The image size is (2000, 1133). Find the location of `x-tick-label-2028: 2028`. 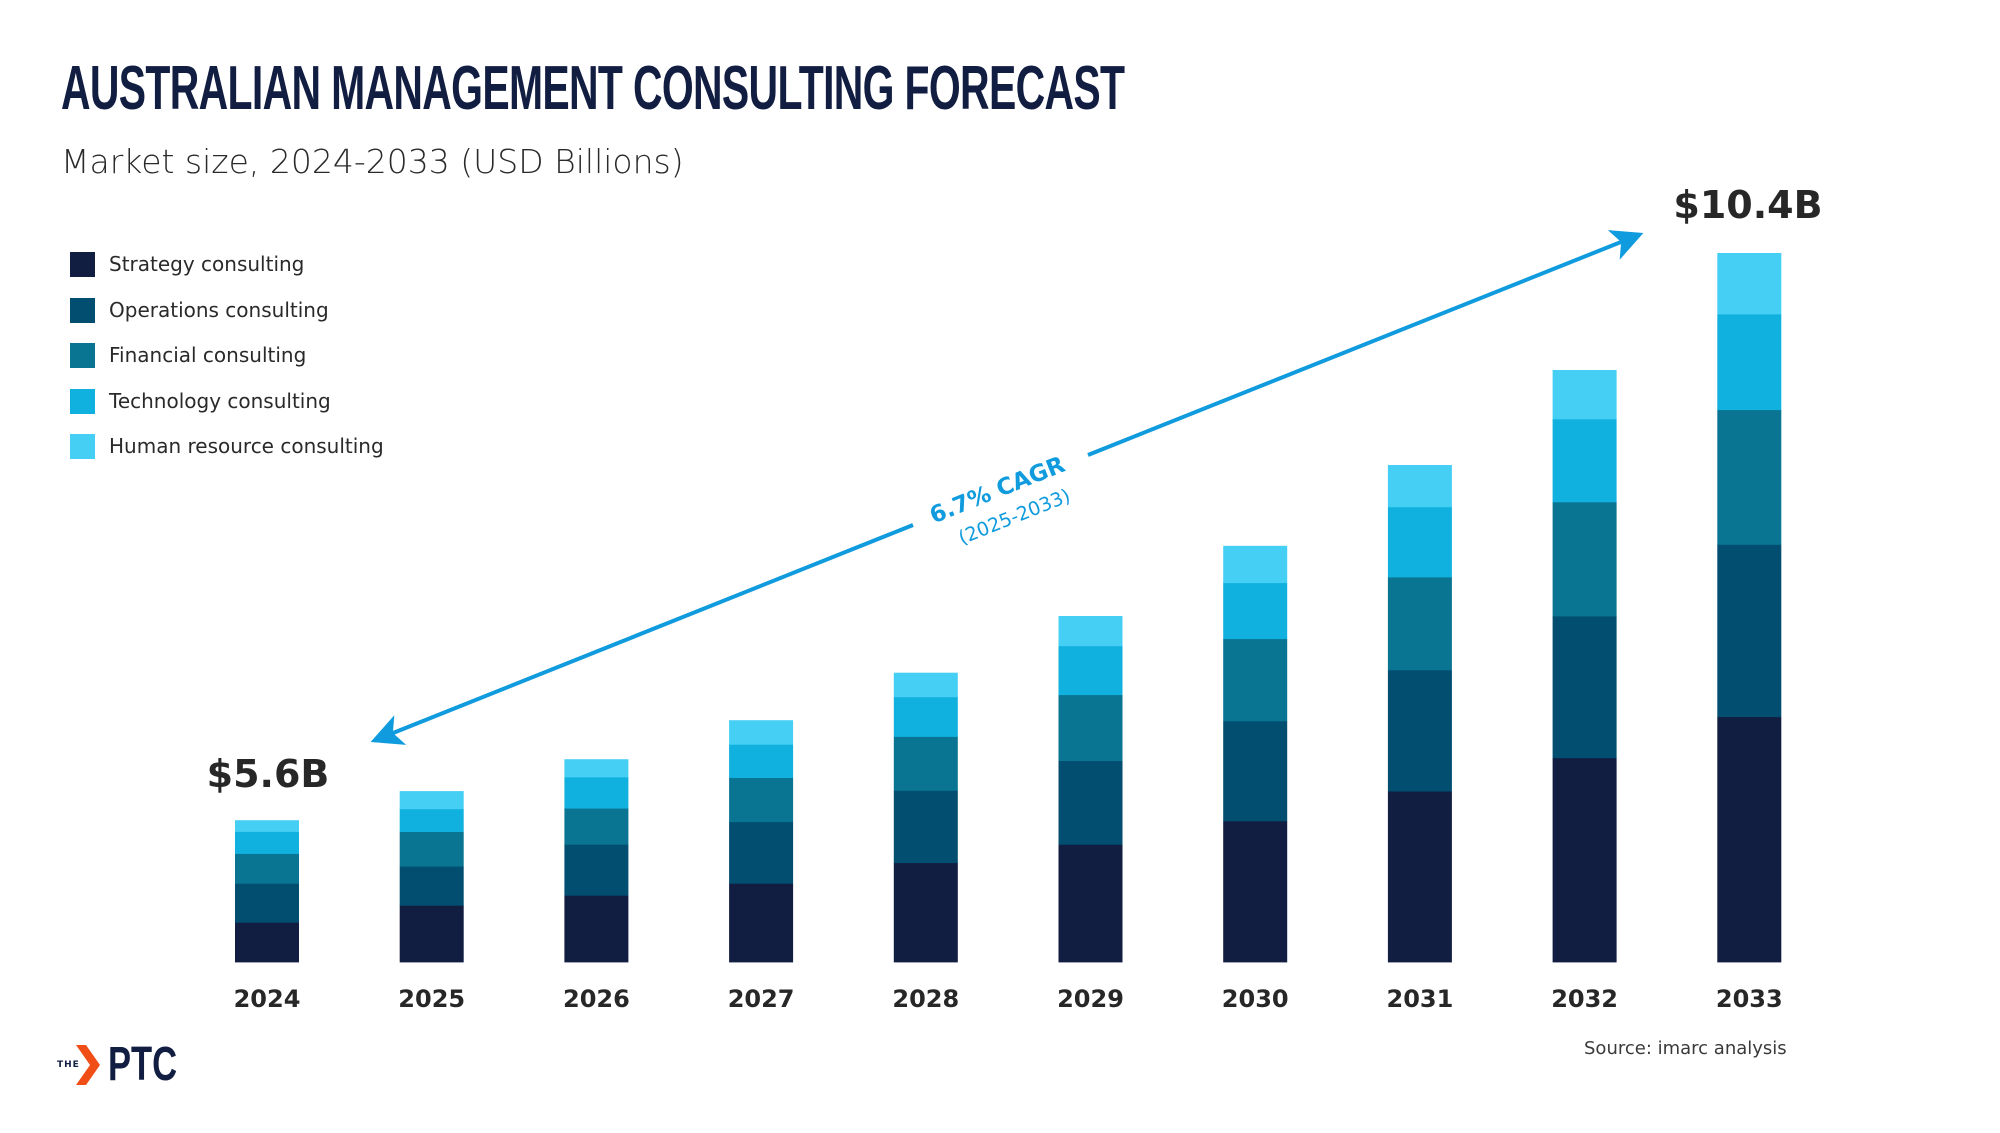

x-tick-label-2028: 2028 is located at coordinates (925, 999).